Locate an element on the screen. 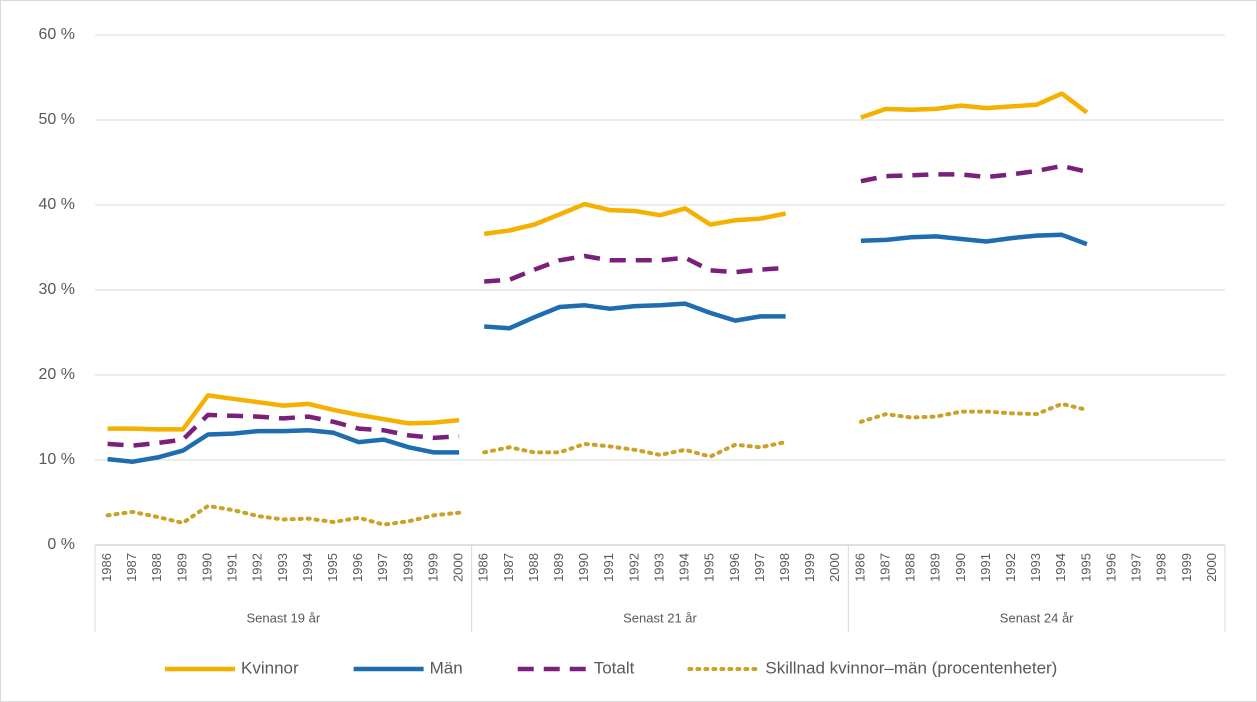 The height and width of the screenshot is (702, 1257). y-tick-label: 0 % is located at coordinates (61, 544).